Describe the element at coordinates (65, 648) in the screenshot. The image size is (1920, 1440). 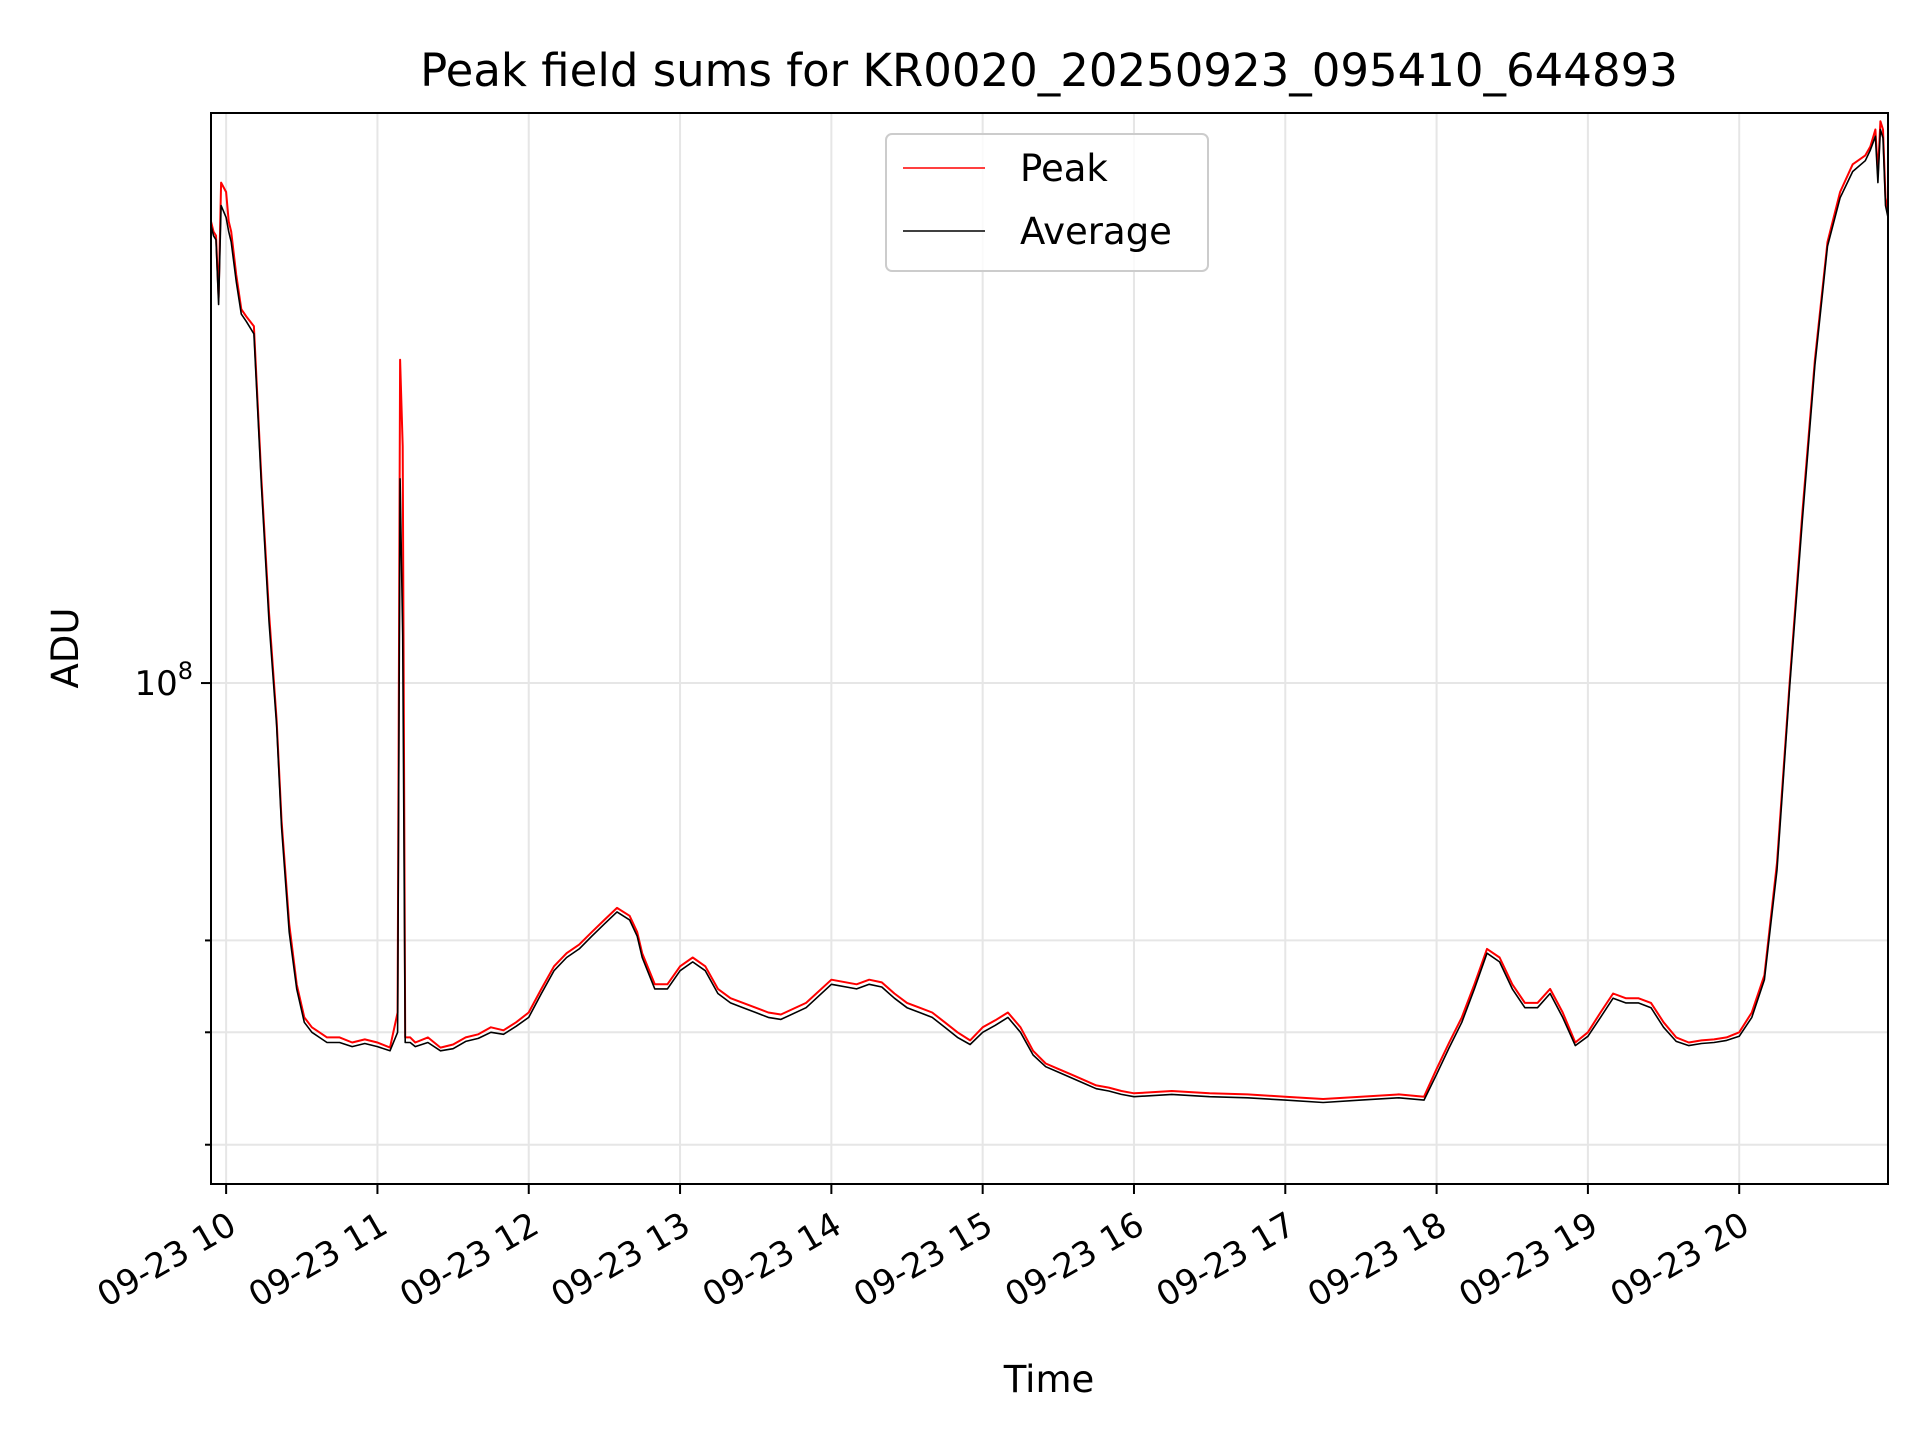
I see `y-axis-label: ADU` at that location.